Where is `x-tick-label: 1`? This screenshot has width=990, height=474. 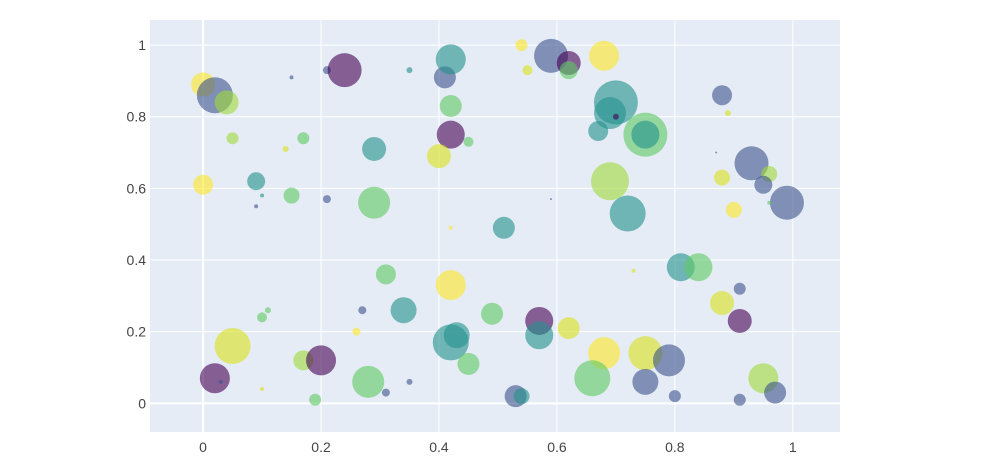 x-tick-label: 1 is located at coordinates (793, 447).